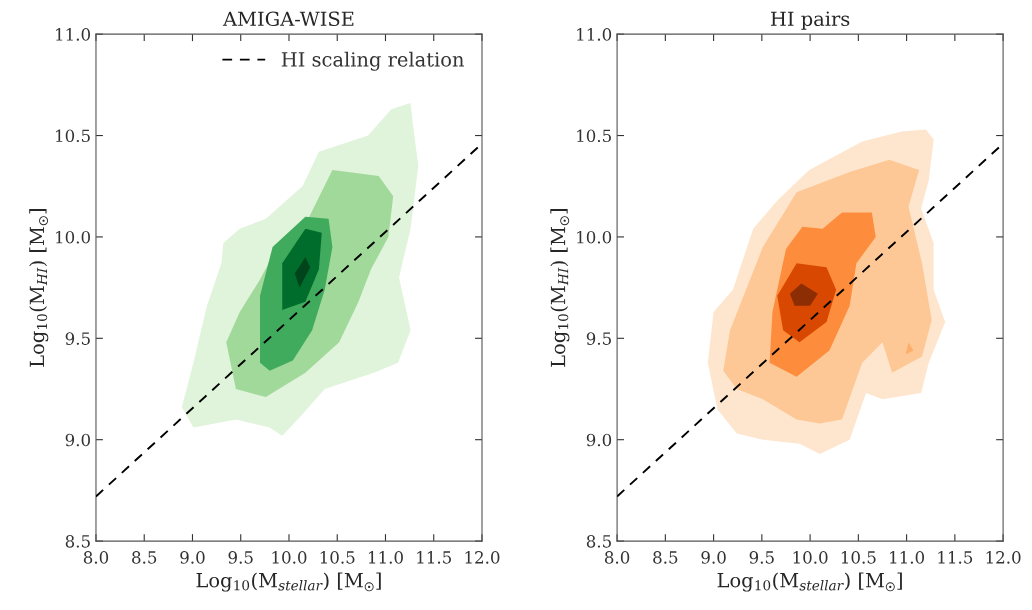 The width and height of the screenshot is (1032, 610). Describe the element at coordinates (810, 20) in the screenshot. I see `chart-title: HI pairs` at that location.